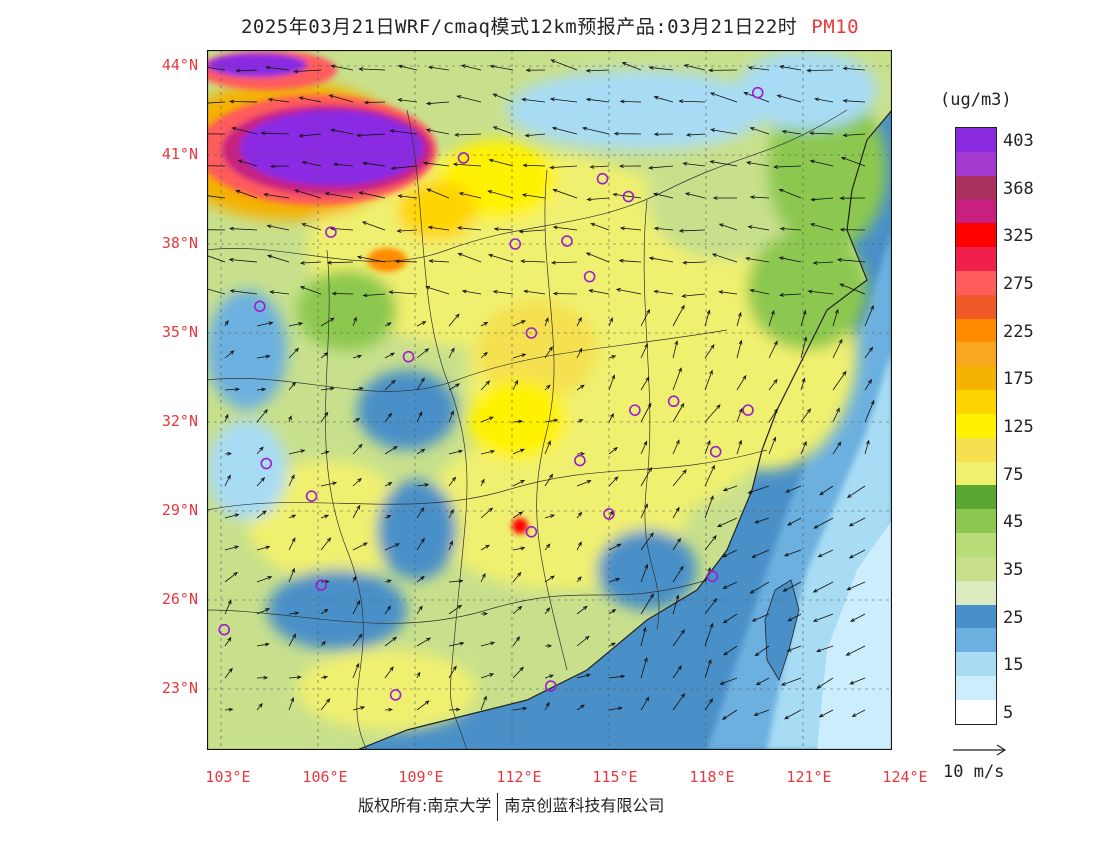 The width and height of the screenshot is (1100, 850). I want to click on taiwan-island, so click(782, 630).